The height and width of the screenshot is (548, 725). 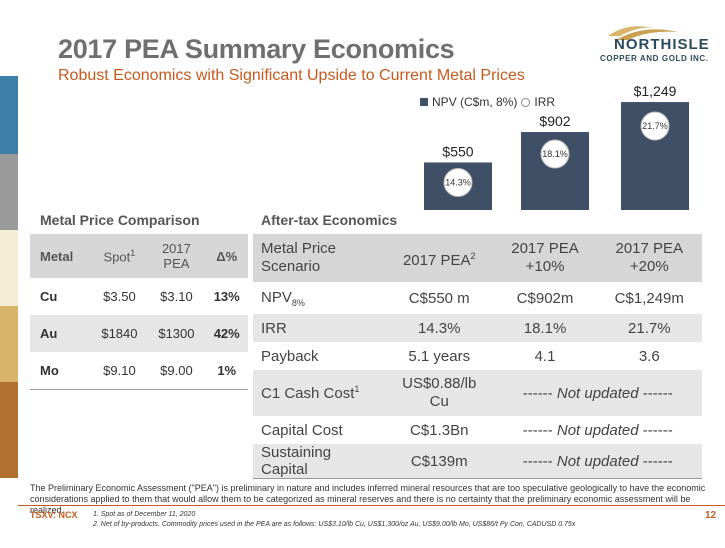 What do you see at coordinates (371, 505) in the screenshot?
I see `footer-divider` at bounding box center [371, 505].